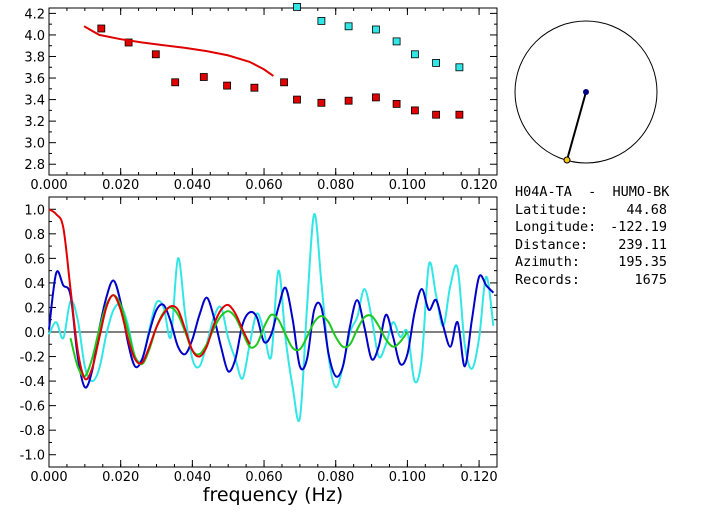 The height and width of the screenshot is (519, 710). What do you see at coordinates (34, 36) in the screenshot?
I see `y-tick-label: 4.0` at bounding box center [34, 36].